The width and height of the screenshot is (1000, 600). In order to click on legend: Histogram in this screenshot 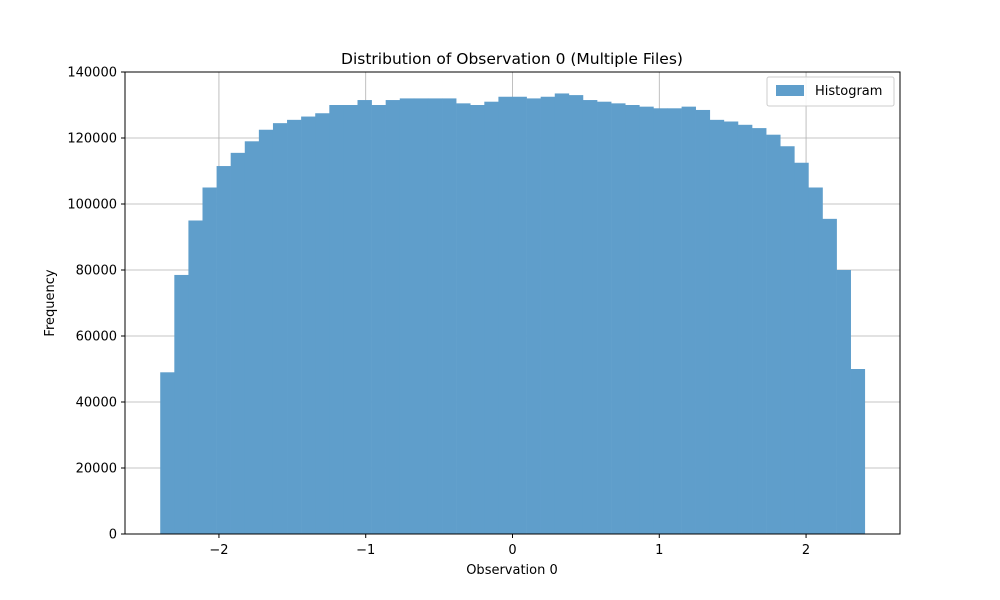, I will do `click(830, 91)`.